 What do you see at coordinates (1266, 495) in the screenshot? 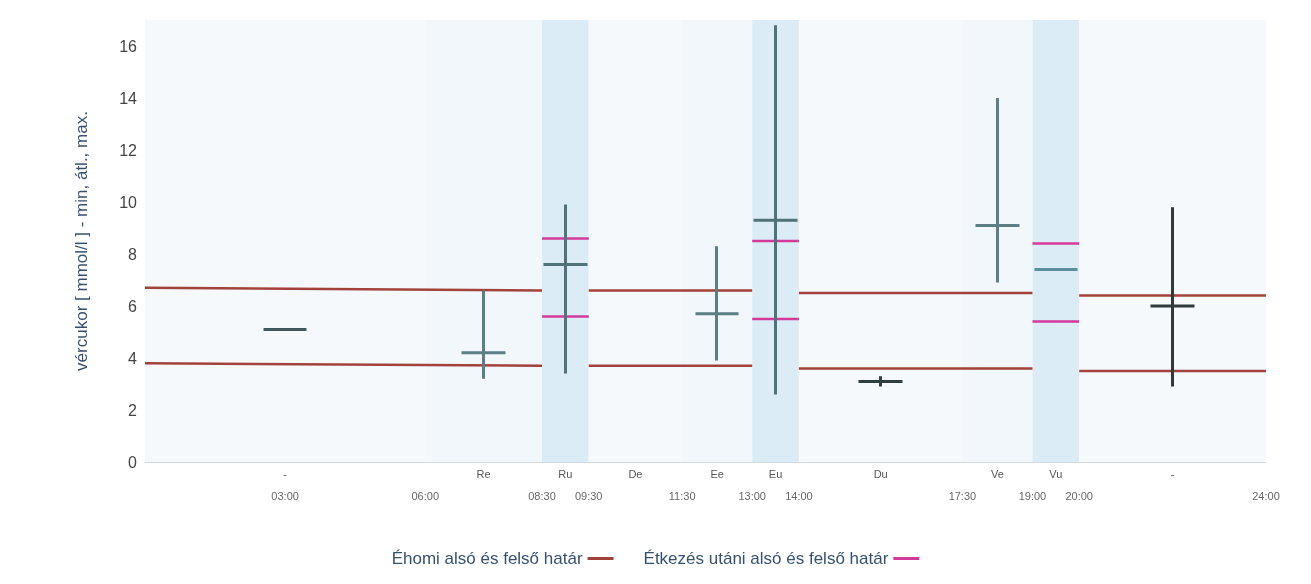
I see `x-tick-label: 24:00` at bounding box center [1266, 495].